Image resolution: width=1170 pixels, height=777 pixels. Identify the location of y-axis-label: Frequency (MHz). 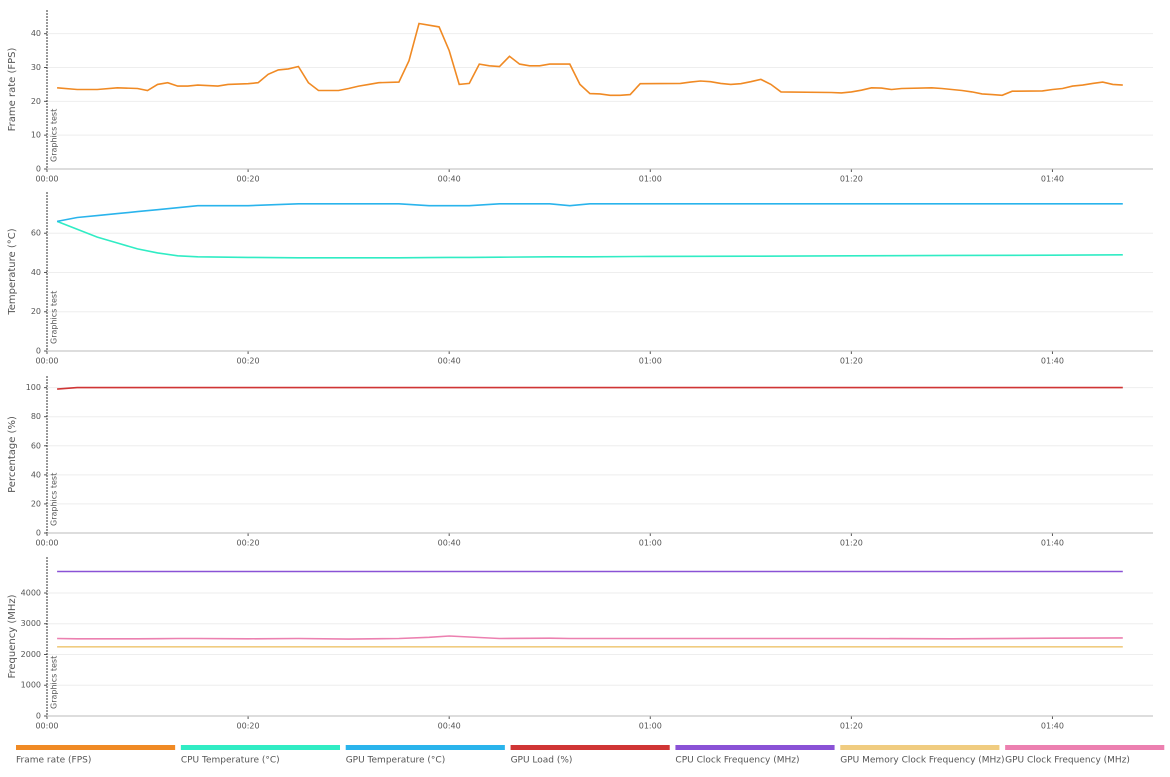
(12, 636).